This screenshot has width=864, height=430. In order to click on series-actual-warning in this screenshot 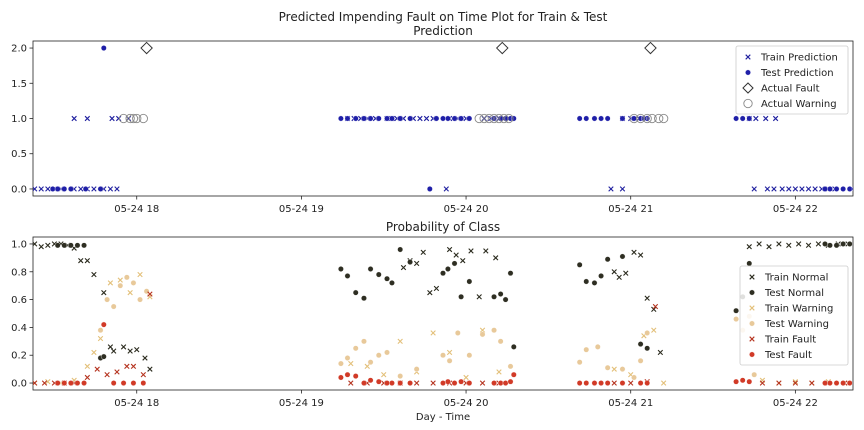, I will do `click(393, 118)`.